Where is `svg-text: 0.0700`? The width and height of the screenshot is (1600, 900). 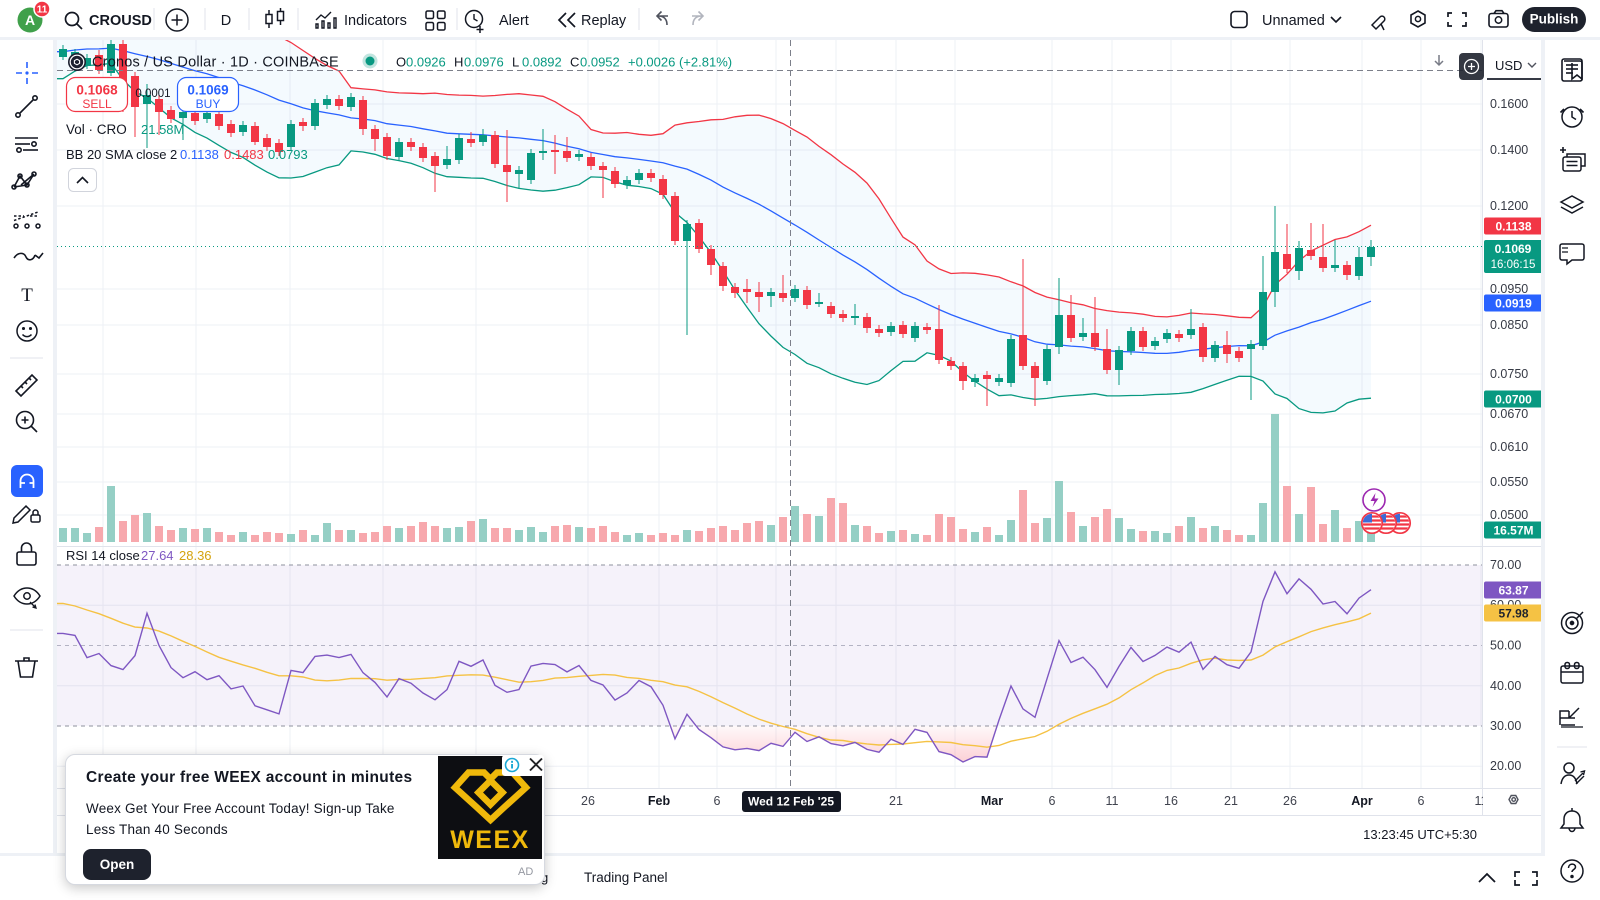
svg-text: 0.0700 is located at coordinates (1513, 399).